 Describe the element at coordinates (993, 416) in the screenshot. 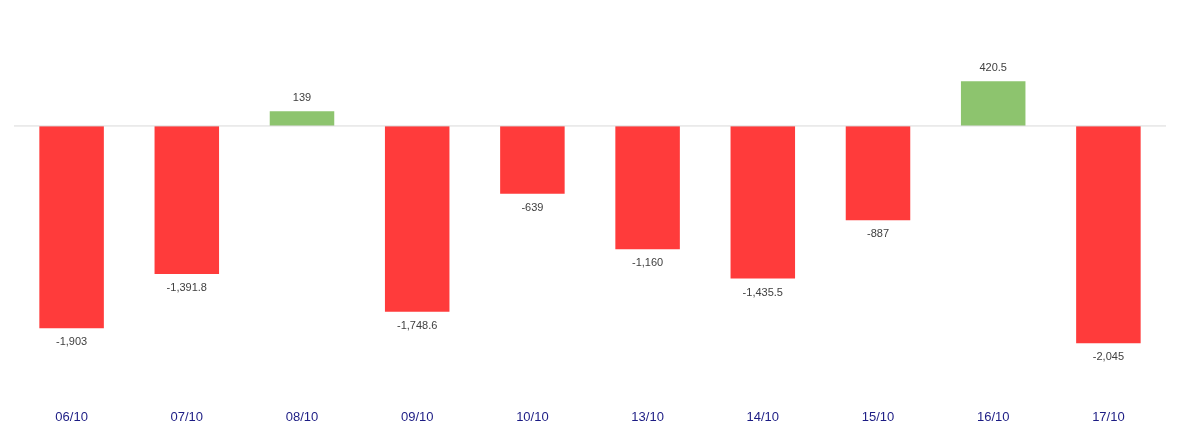

I see `x-tick-label: 16/10` at that location.